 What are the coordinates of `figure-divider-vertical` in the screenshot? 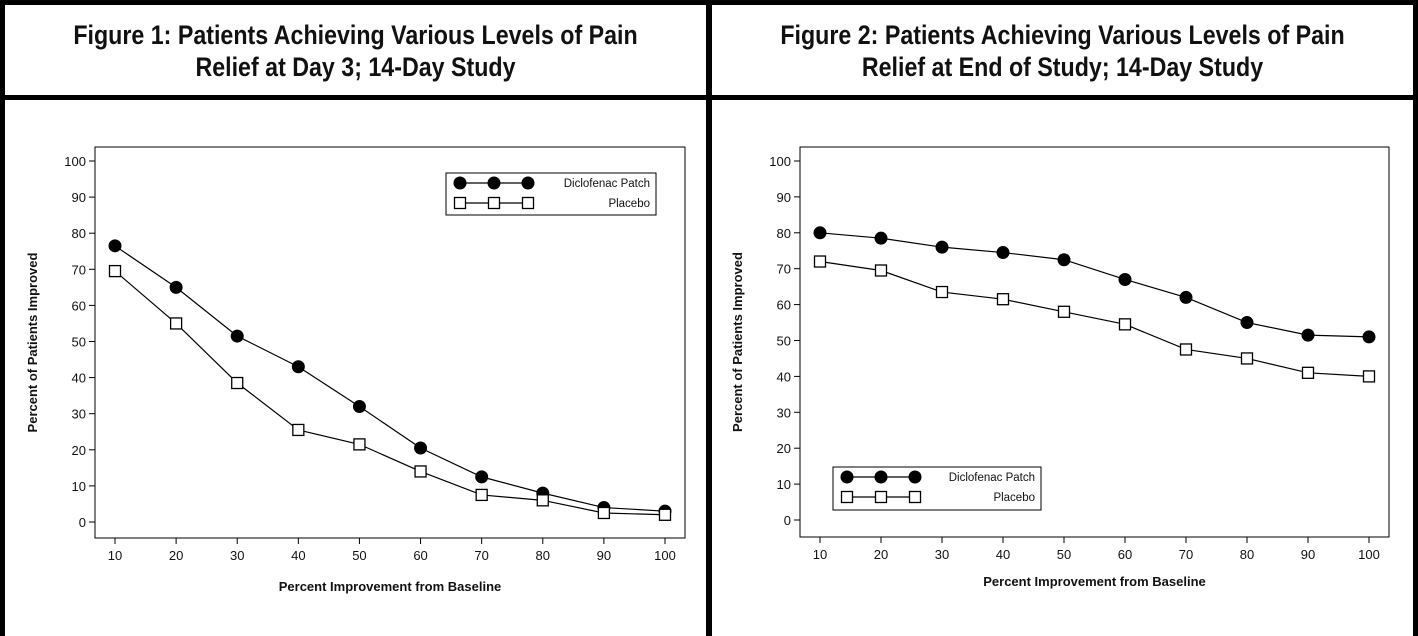 It's located at (709, 318).